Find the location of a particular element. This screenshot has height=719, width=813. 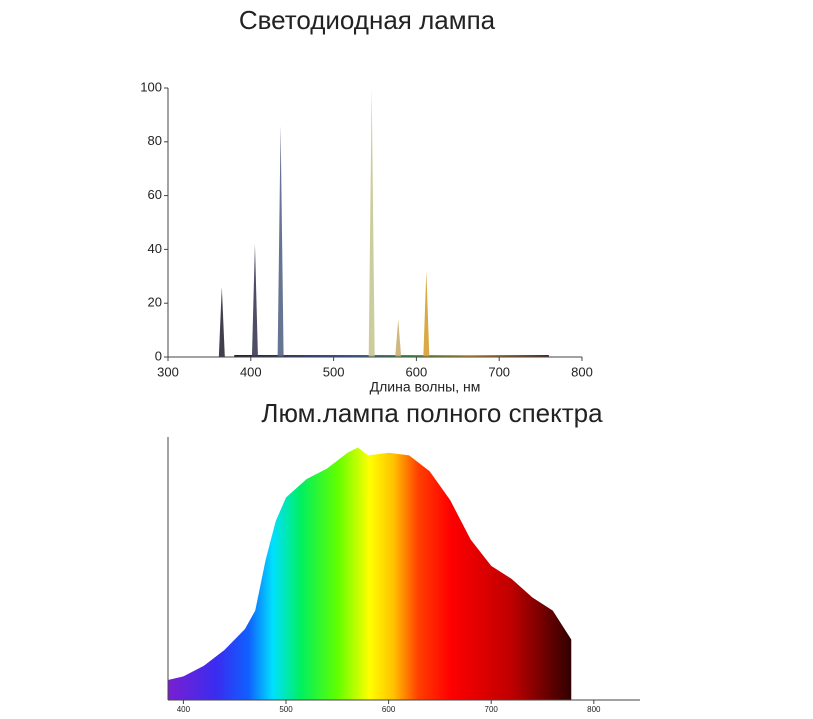

chart-title: Светодиодная лампа is located at coordinates (367, 20).